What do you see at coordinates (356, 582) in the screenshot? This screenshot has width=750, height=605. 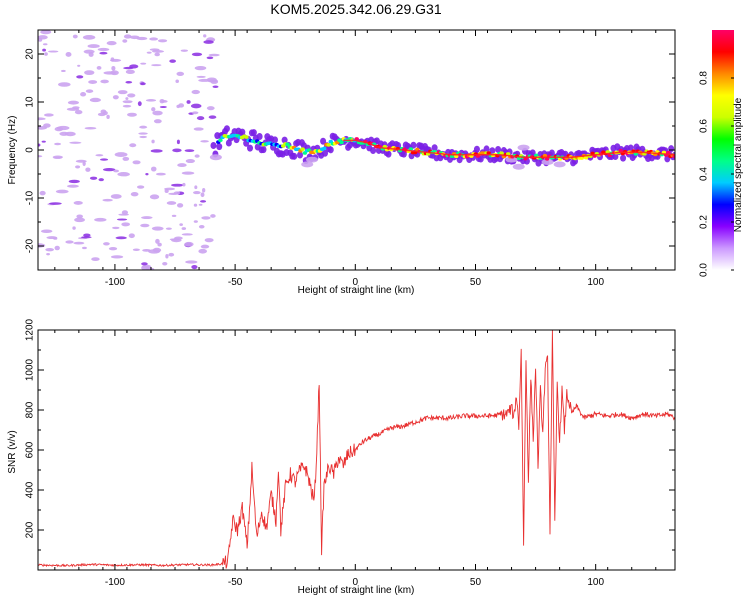 I see `x-tick-label: 0` at bounding box center [356, 582].